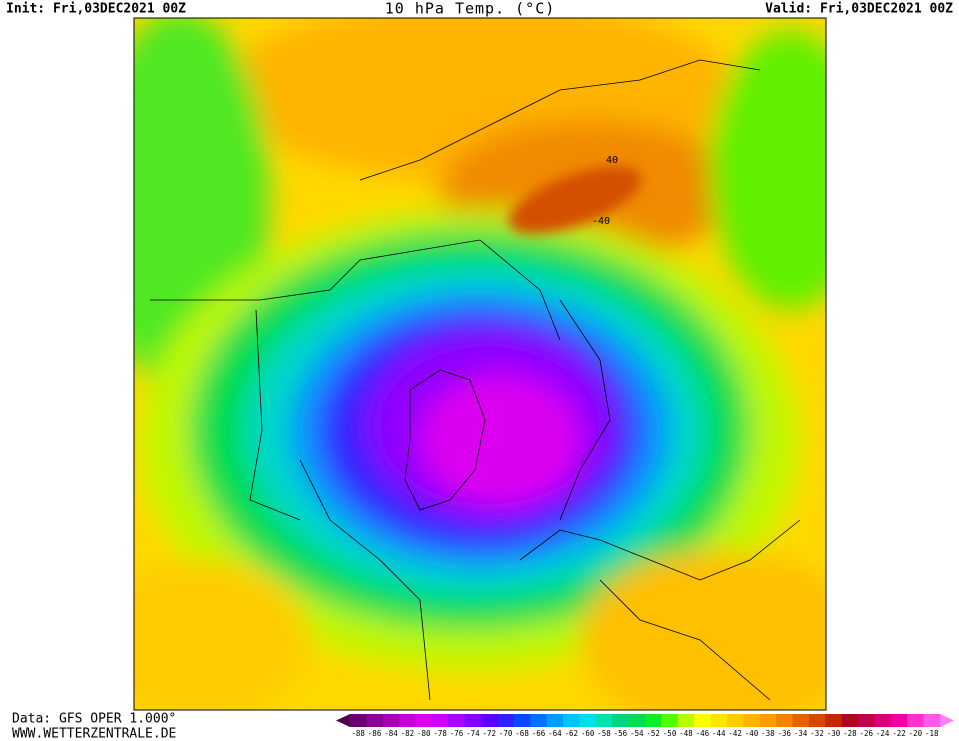  I want to click on colorbar-label: -18, so click(932, 733).